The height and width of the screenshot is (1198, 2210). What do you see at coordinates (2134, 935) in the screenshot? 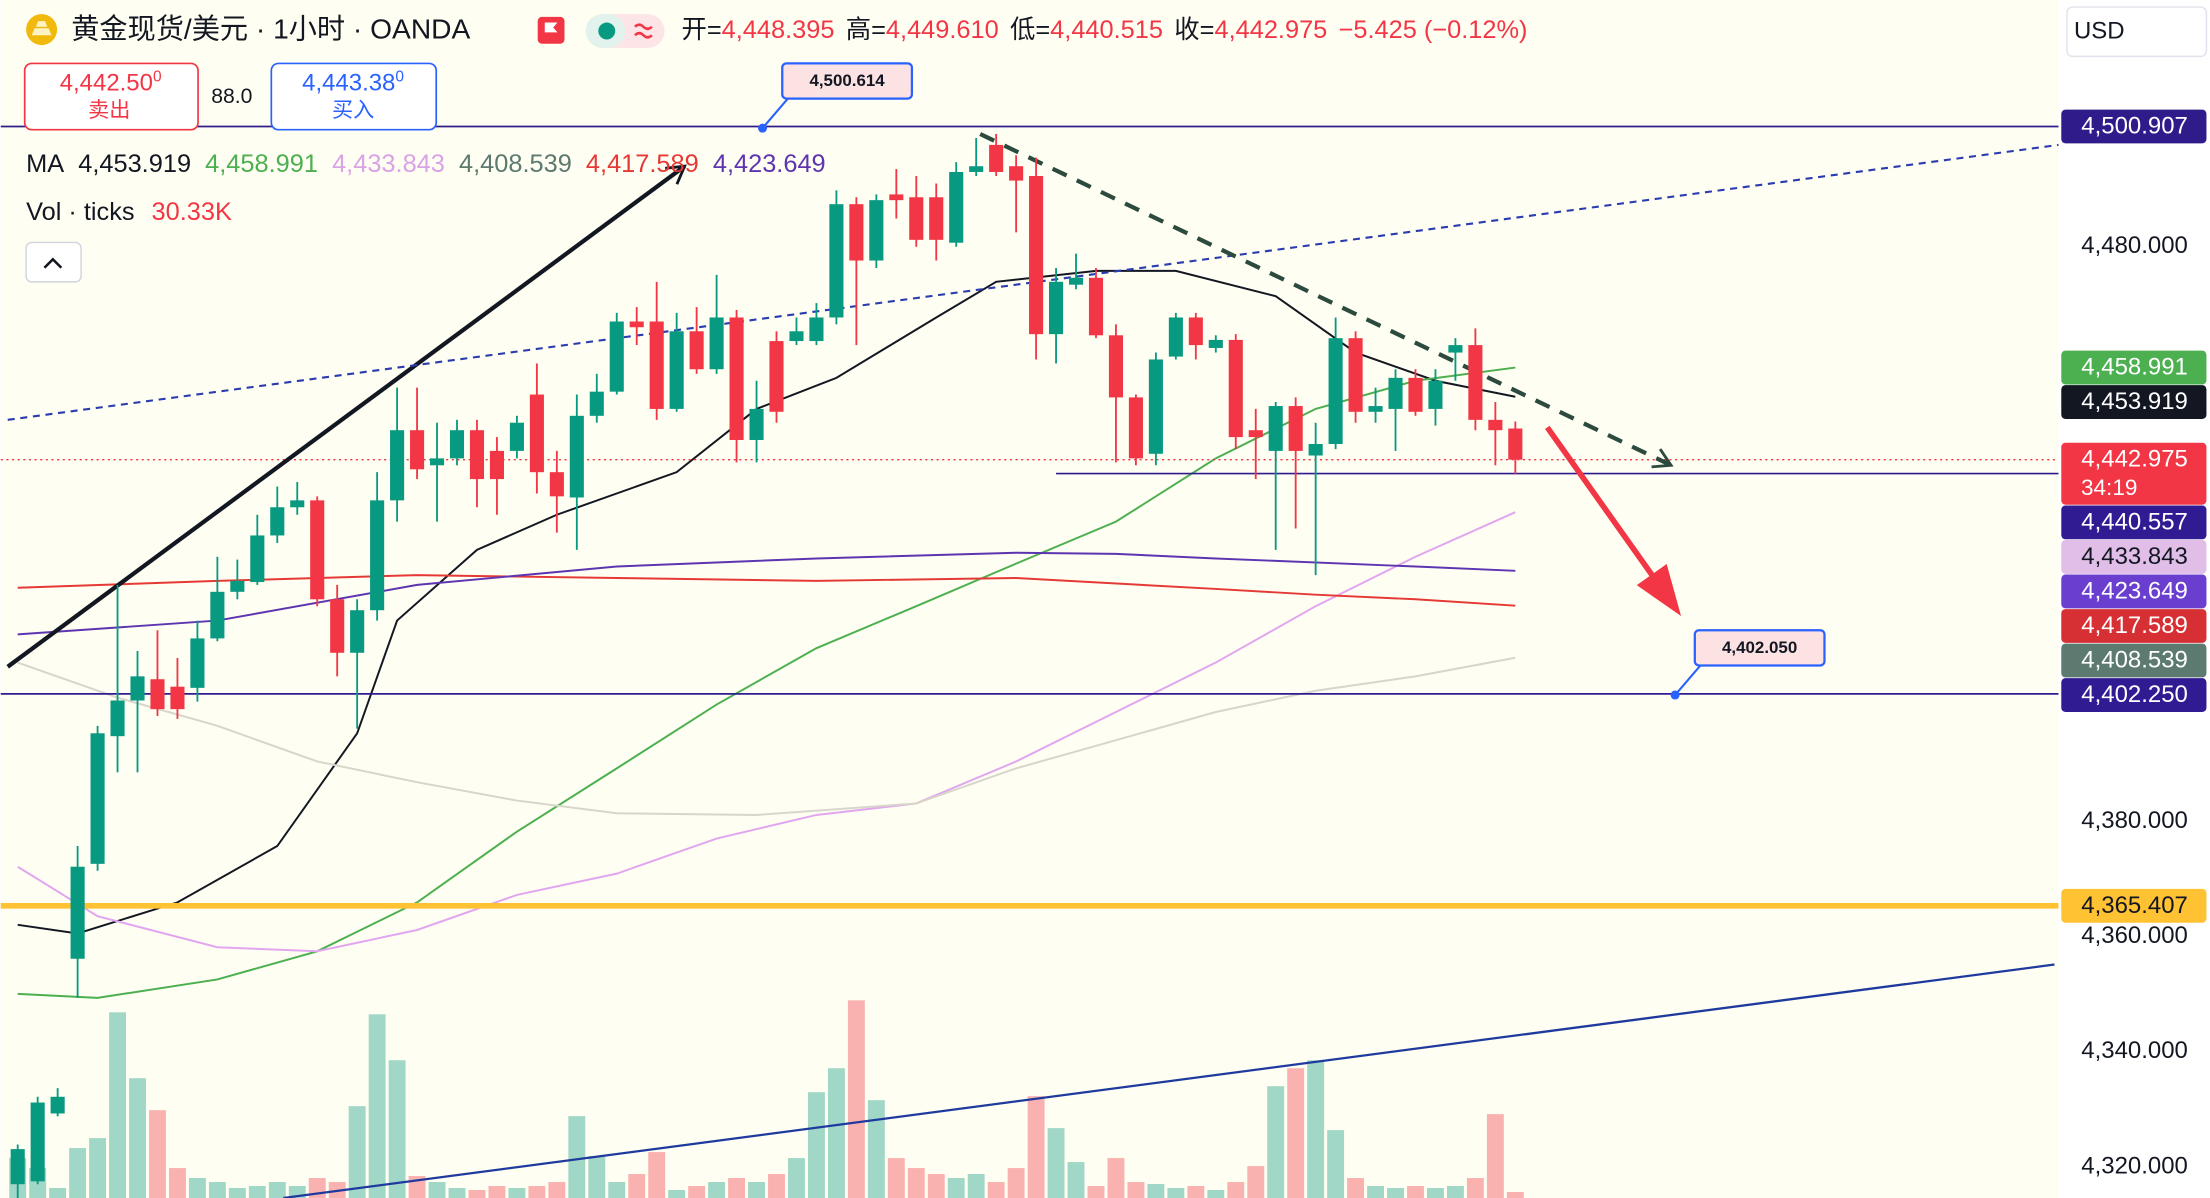
I see `y-tick-label: 4,360.000` at bounding box center [2134, 935].